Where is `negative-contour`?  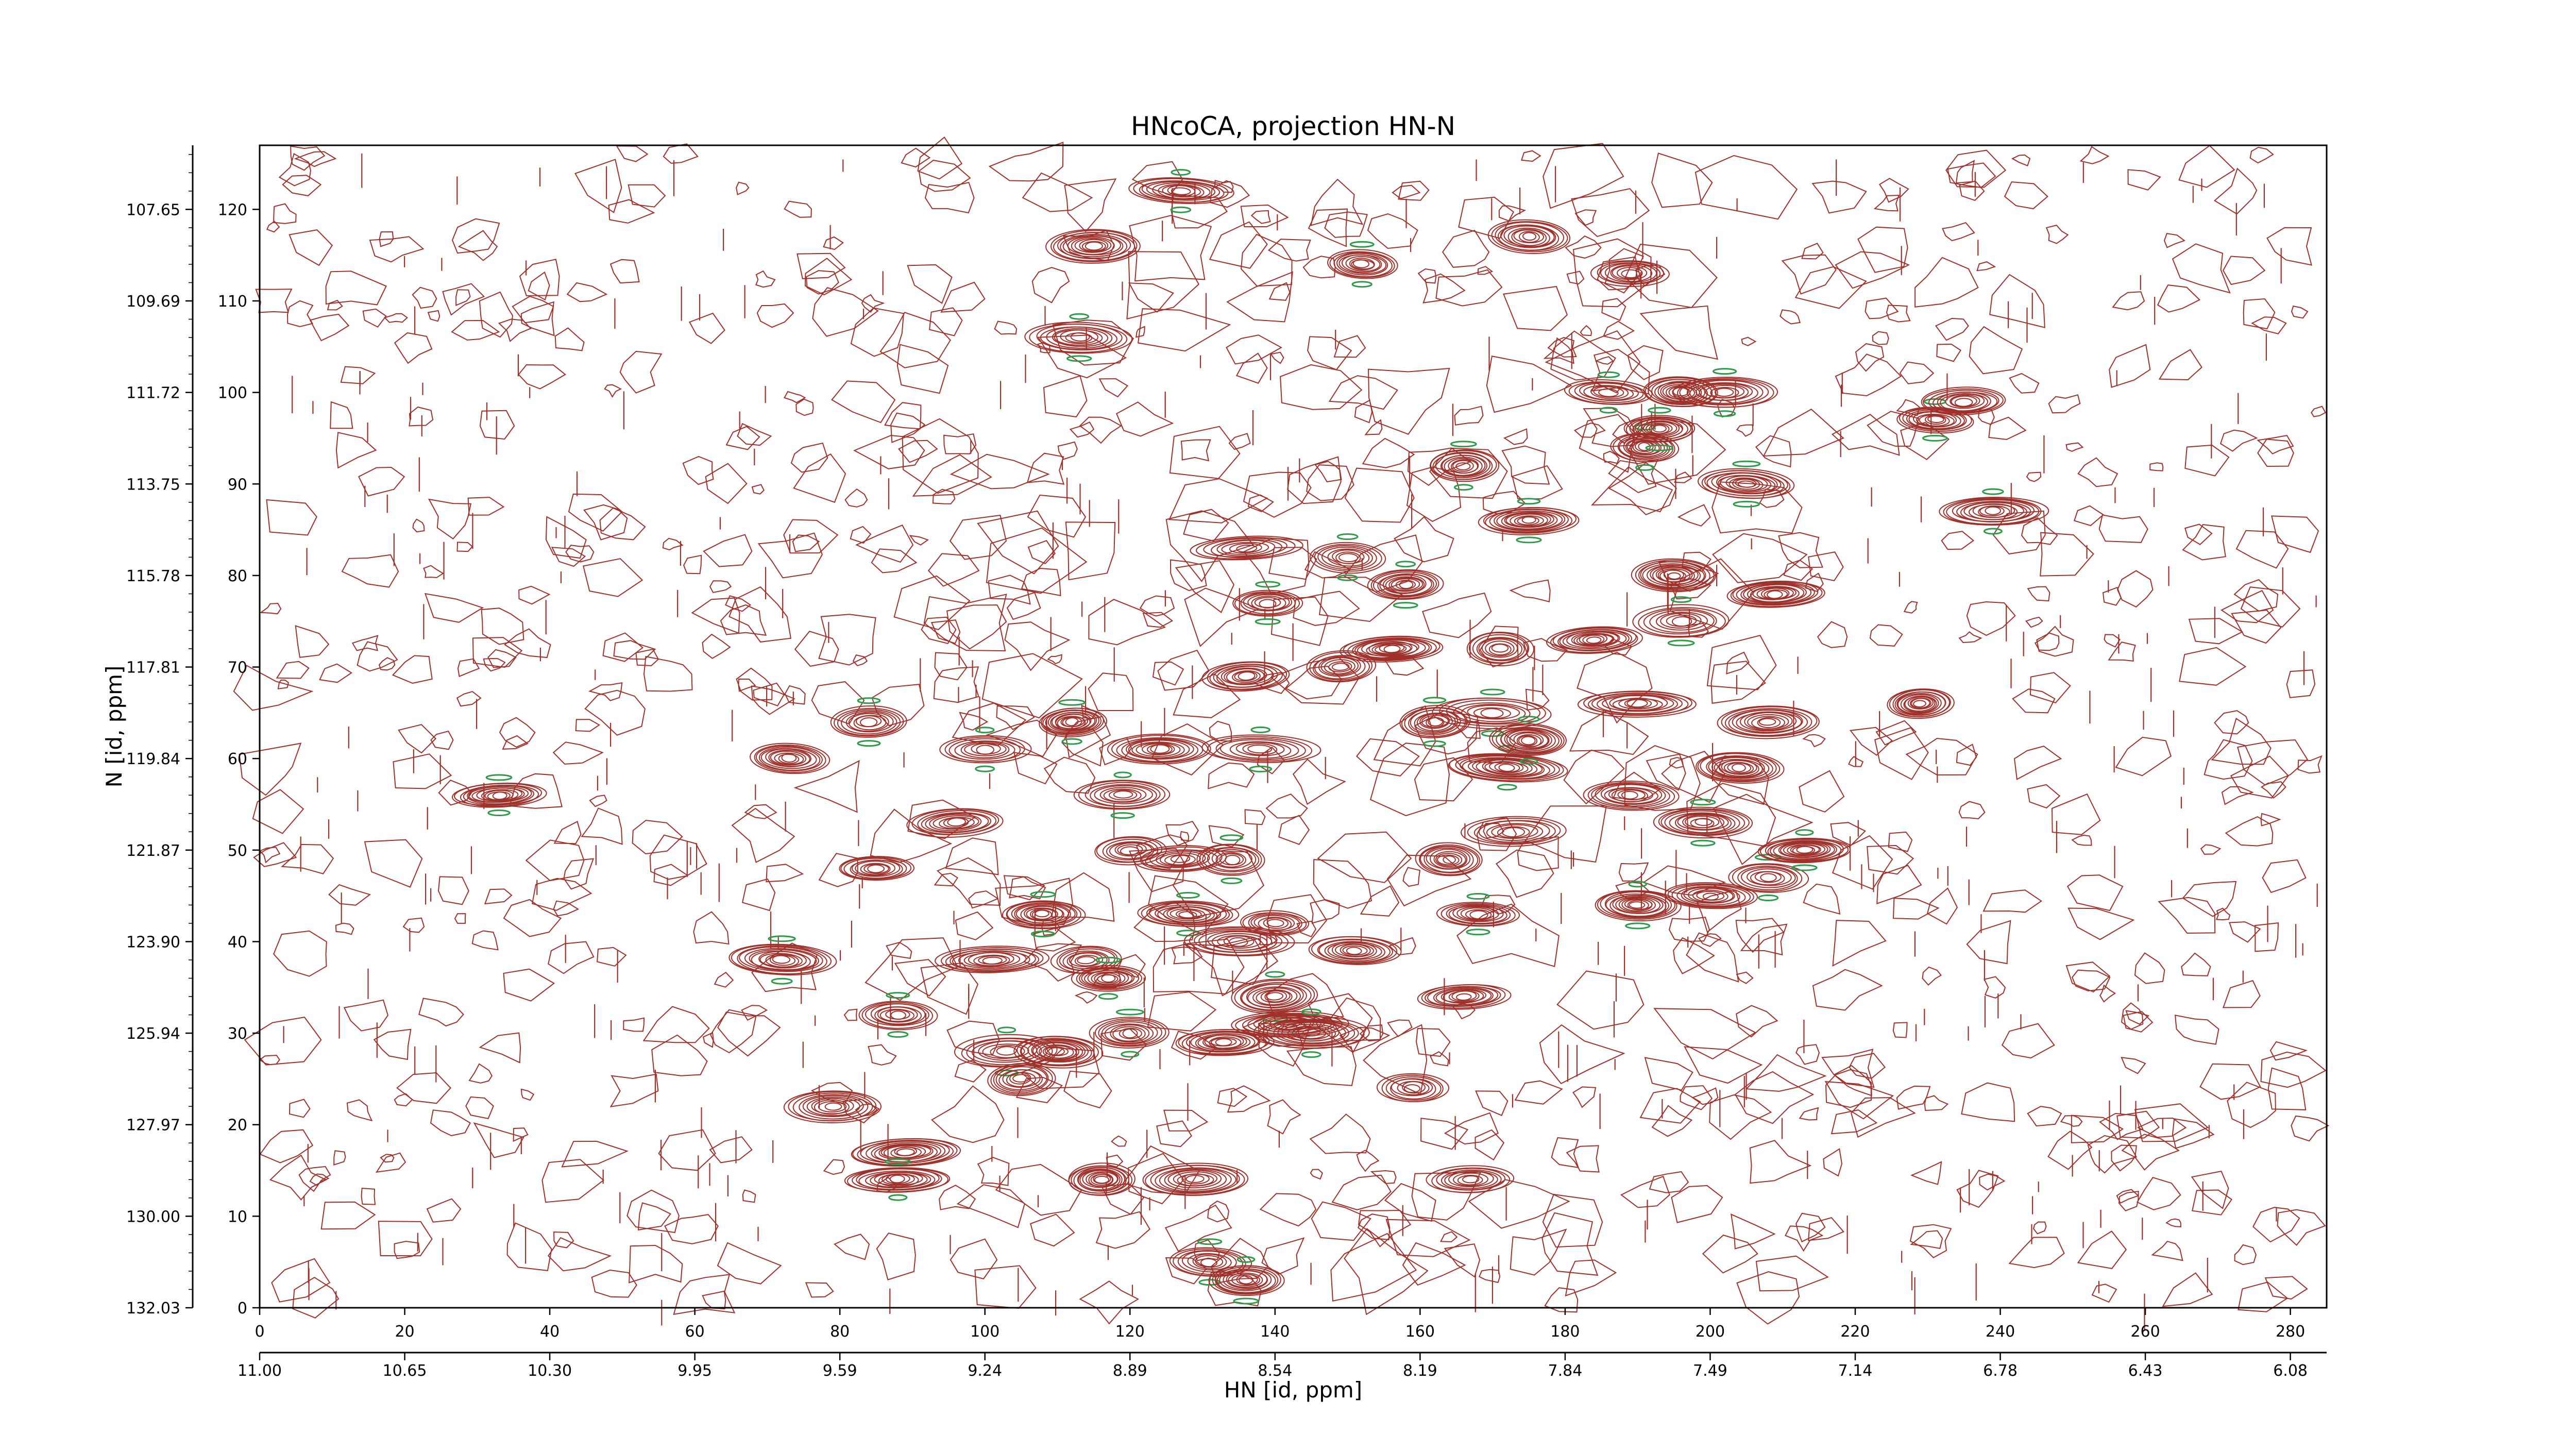 negative-contour is located at coordinates (1261, 768).